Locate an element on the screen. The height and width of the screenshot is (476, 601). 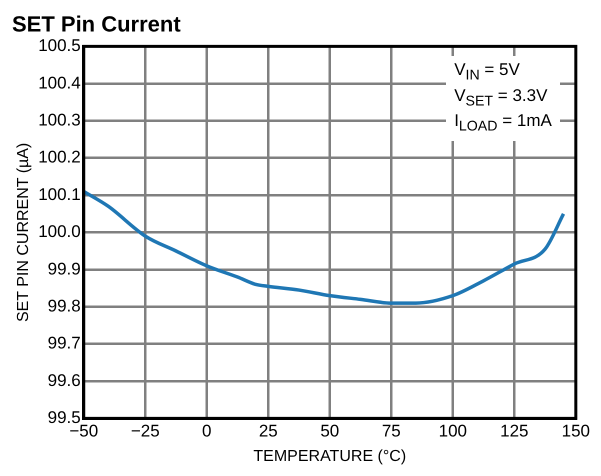
x-tick-label: 0 is located at coordinates (207, 430).